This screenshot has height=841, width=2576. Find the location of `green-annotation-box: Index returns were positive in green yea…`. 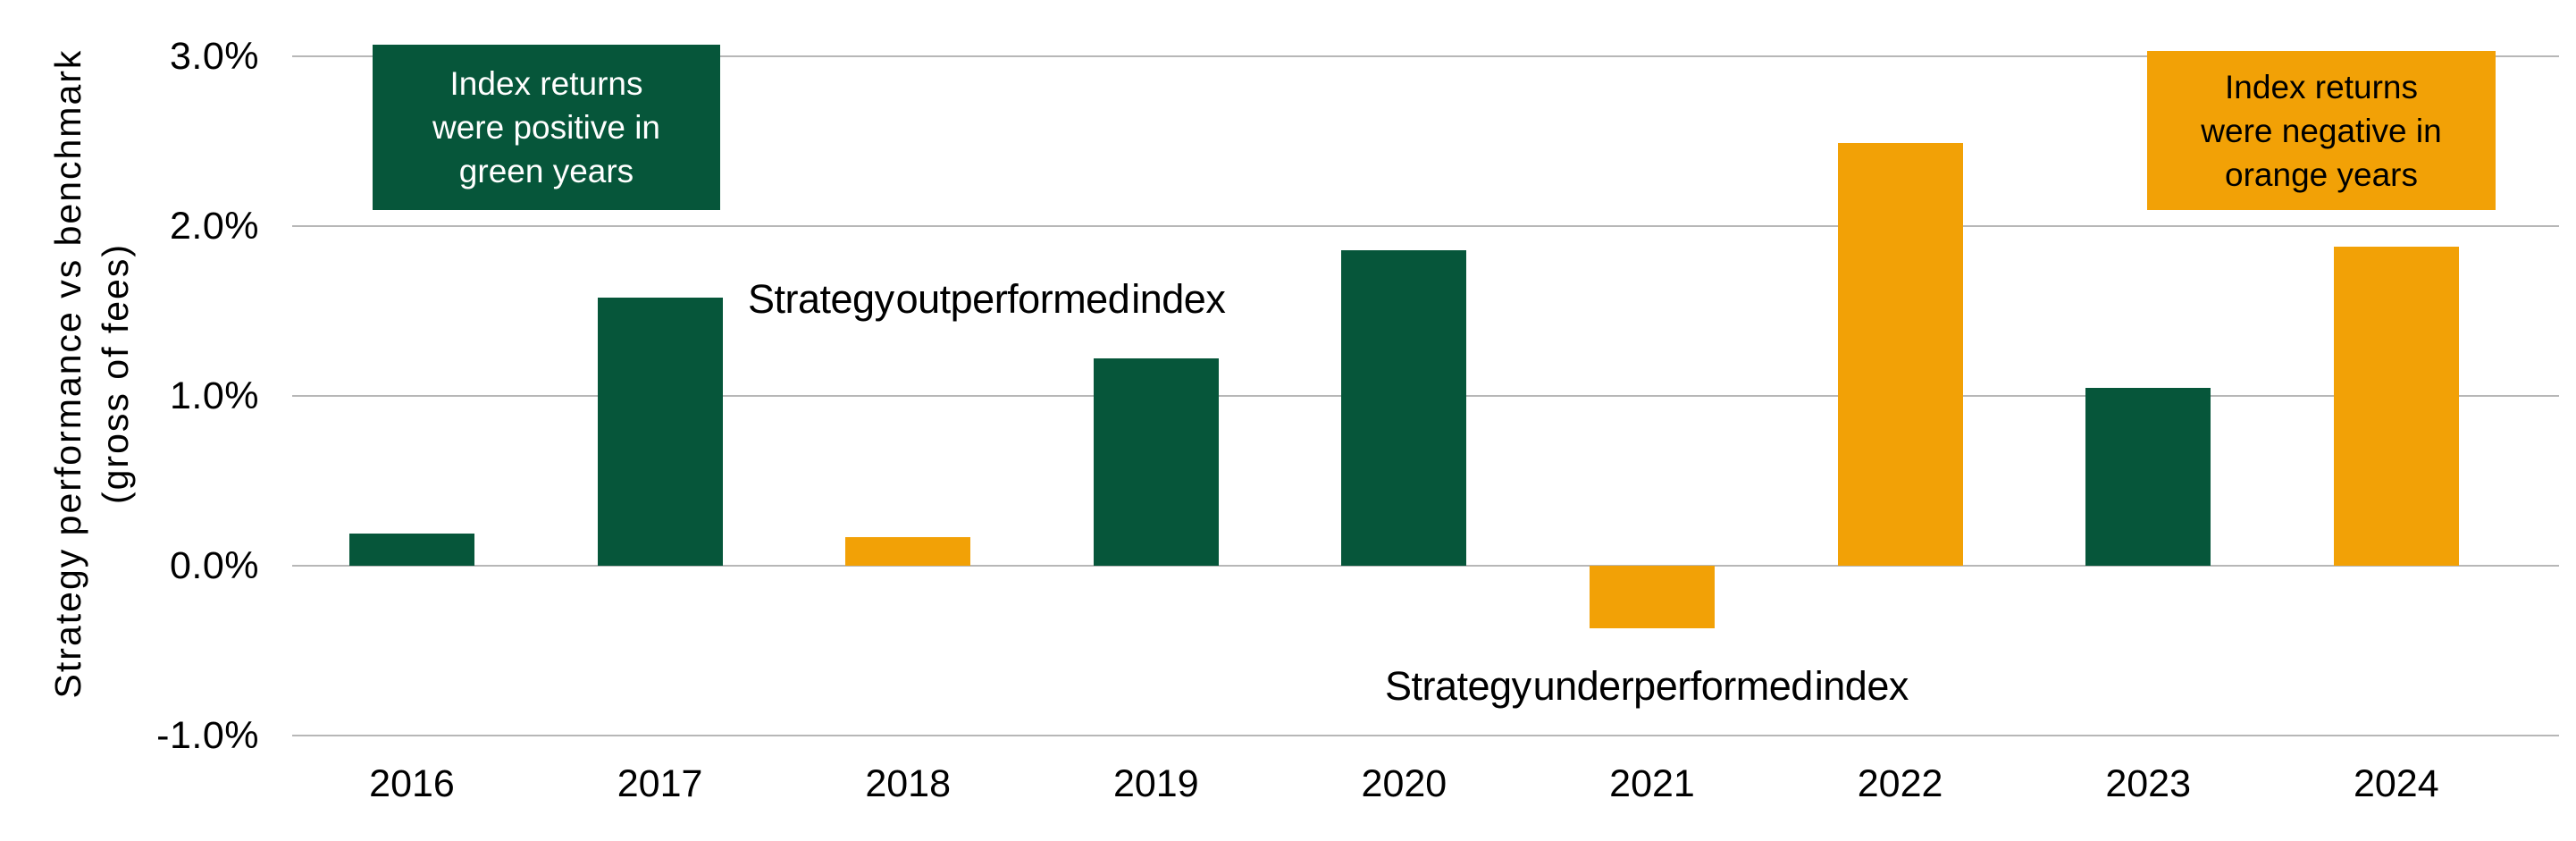

green-annotation-box: Index returns were positive in green yea… is located at coordinates (546, 127).